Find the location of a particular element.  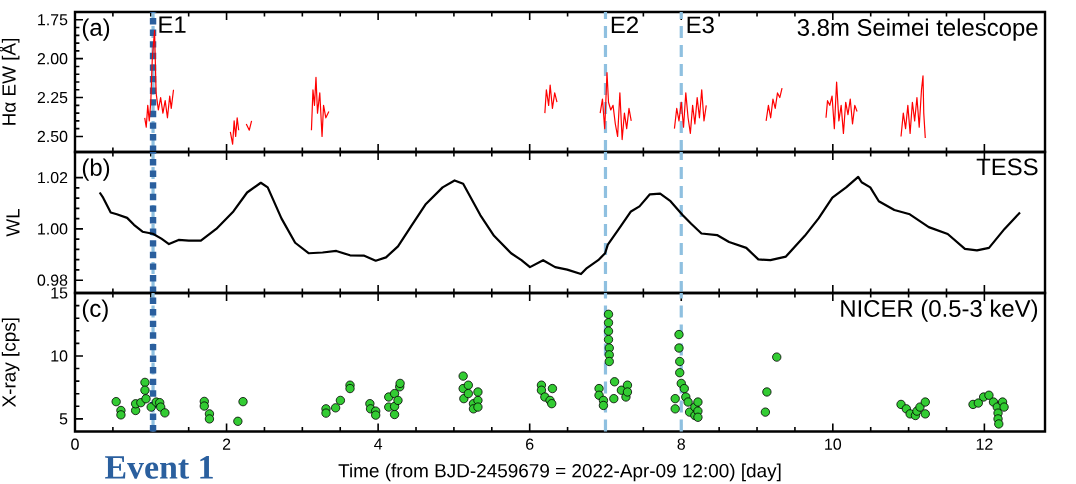

annotation: (b) is located at coordinates (96, 169).